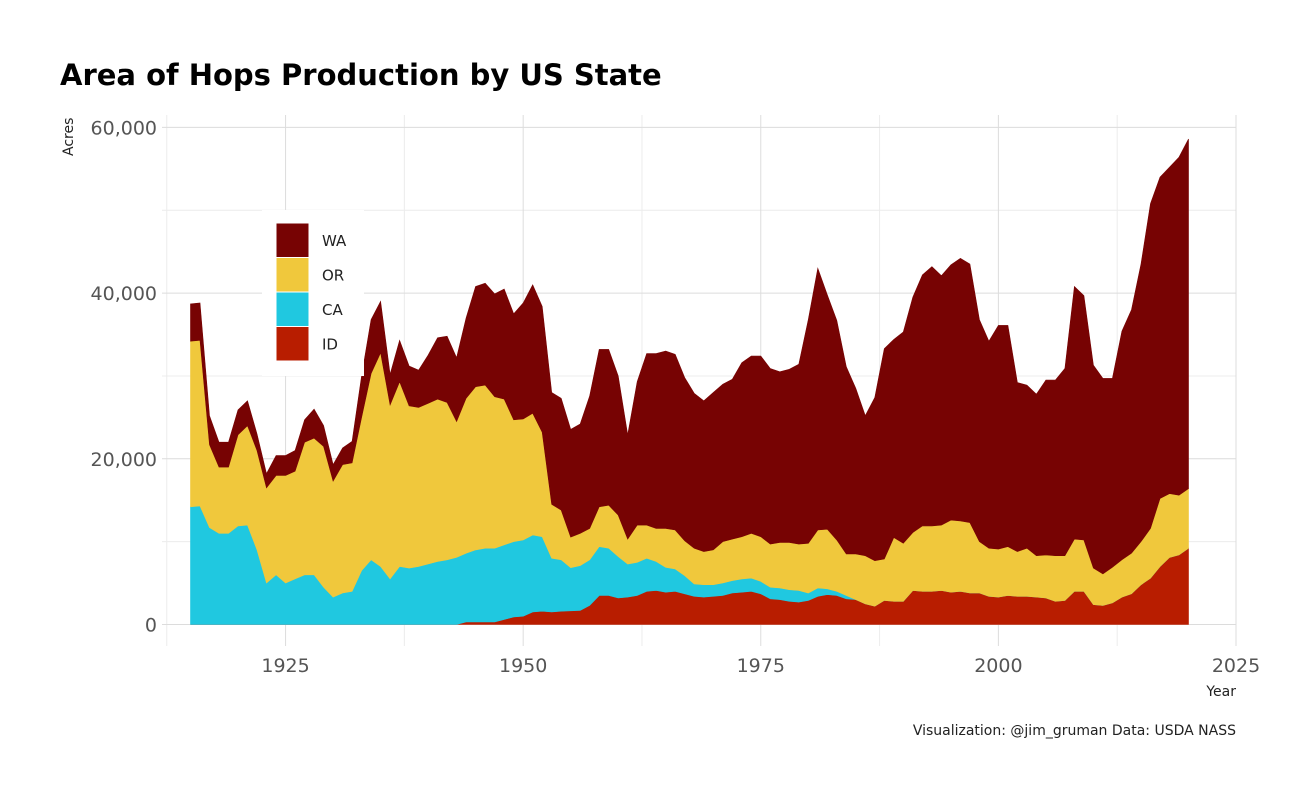 The width and height of the screenshot is (1296, 800). I want to click on x-tick-label: 1975, so click(761, 666).